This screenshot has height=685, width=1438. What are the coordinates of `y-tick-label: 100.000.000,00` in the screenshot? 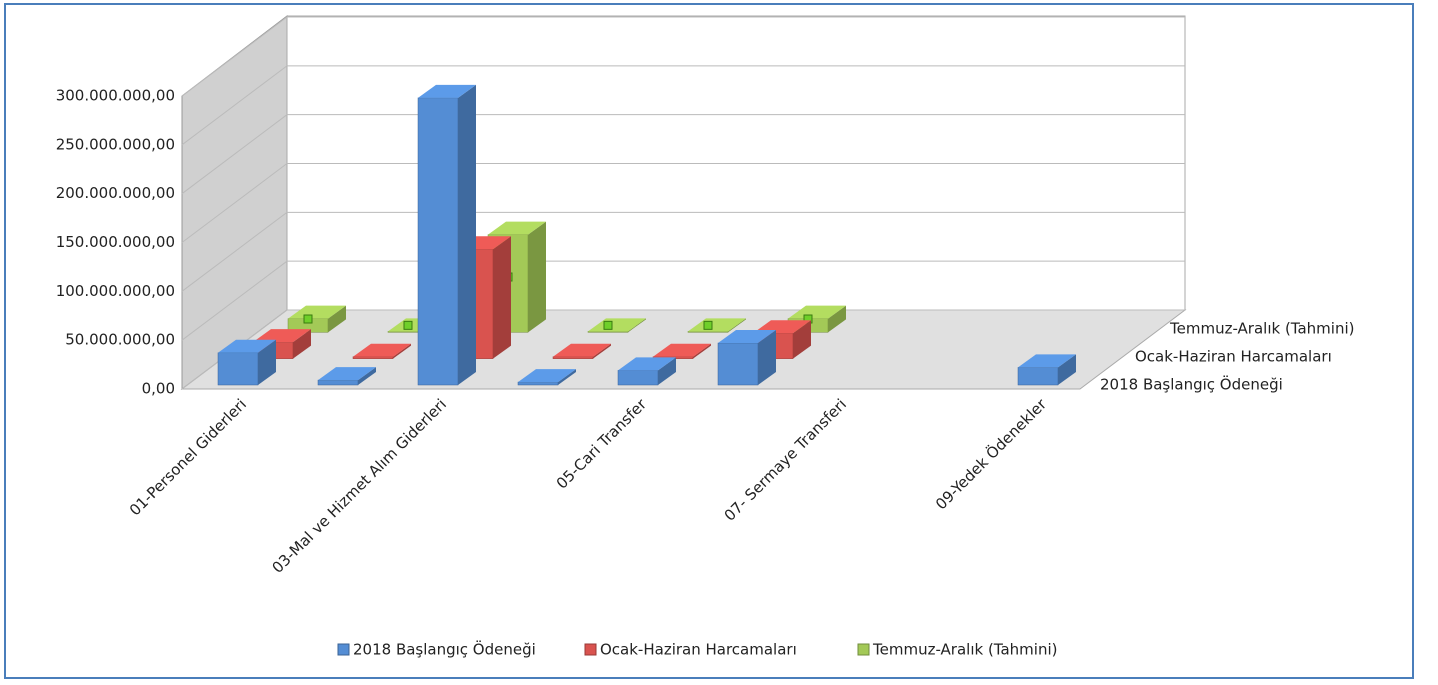 It's located at (115, 291).